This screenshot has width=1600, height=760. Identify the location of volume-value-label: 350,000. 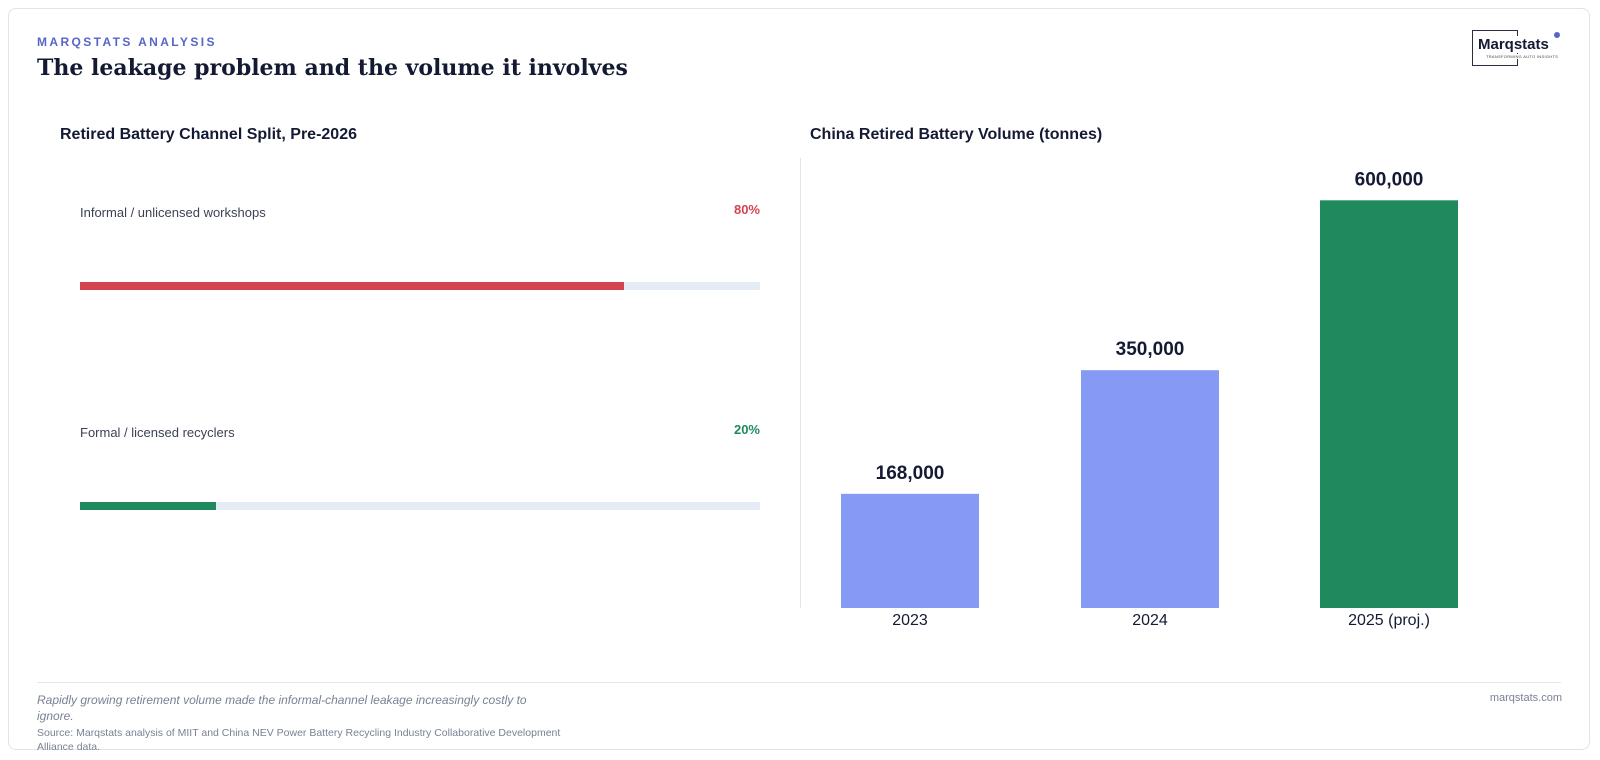
(1150, 349).